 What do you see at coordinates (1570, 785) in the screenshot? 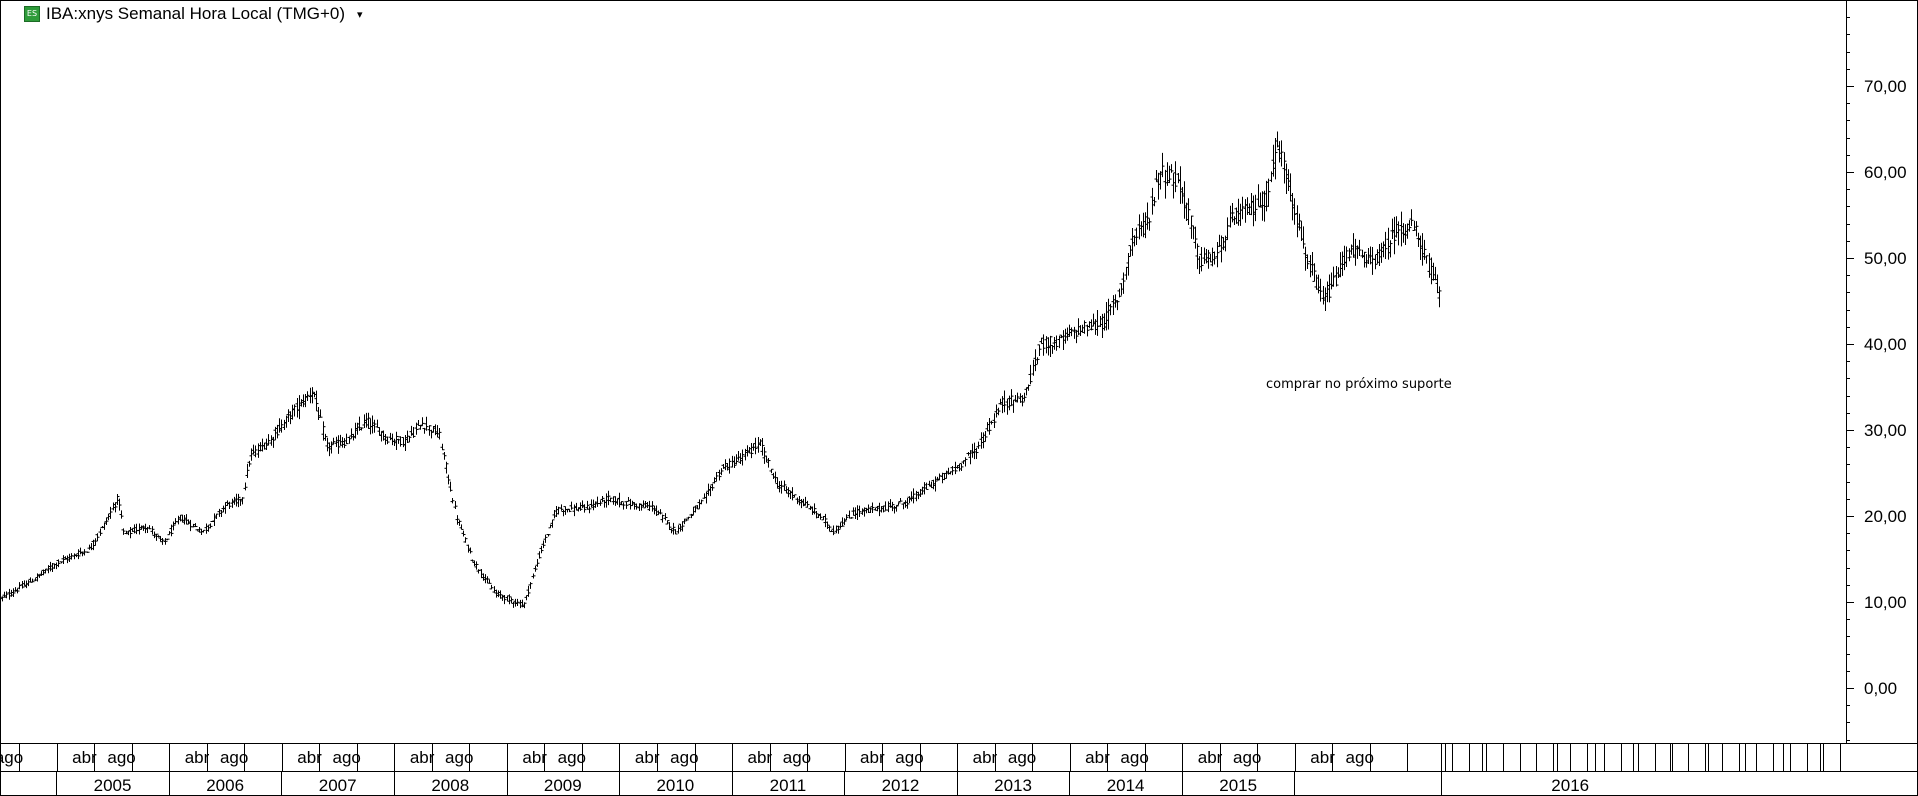
I see `year-label: 2016` at bounding box center [1570, 785].